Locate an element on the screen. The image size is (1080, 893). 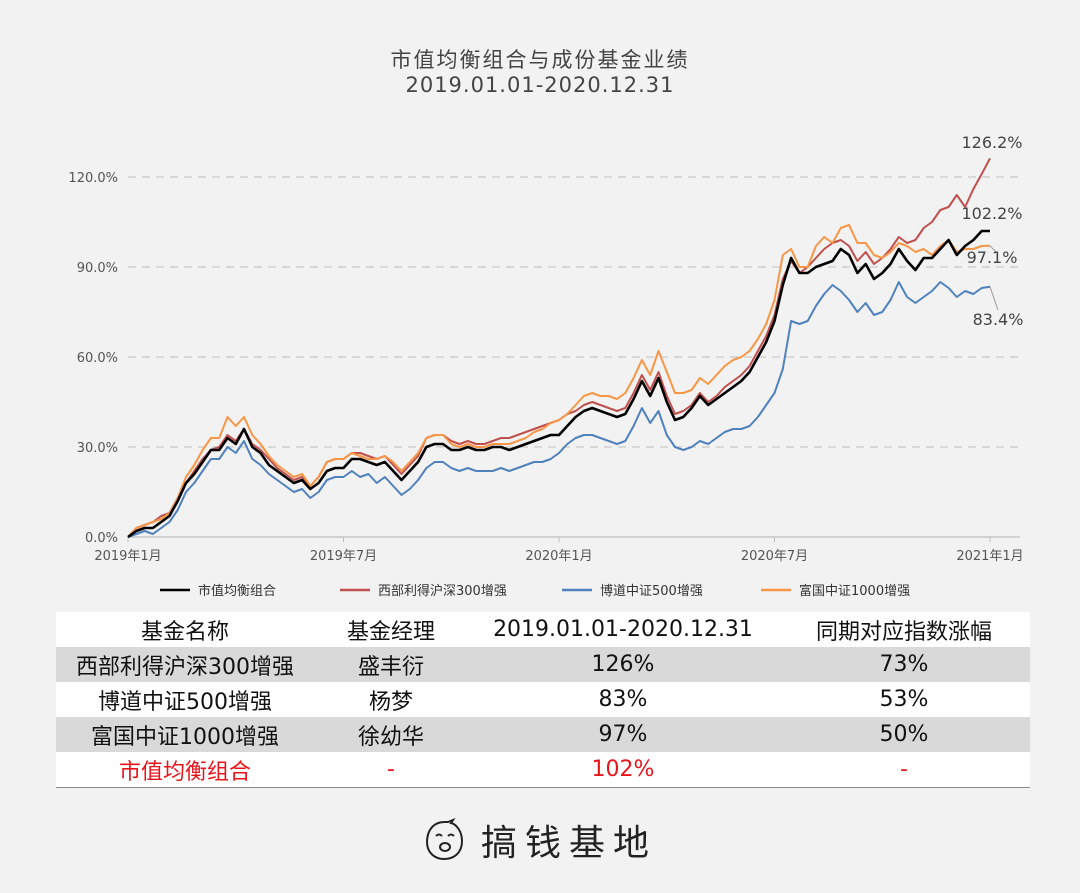
table-row-portfolio: 市值均衡组合 - 102% - is located at coordinates (543, 770).